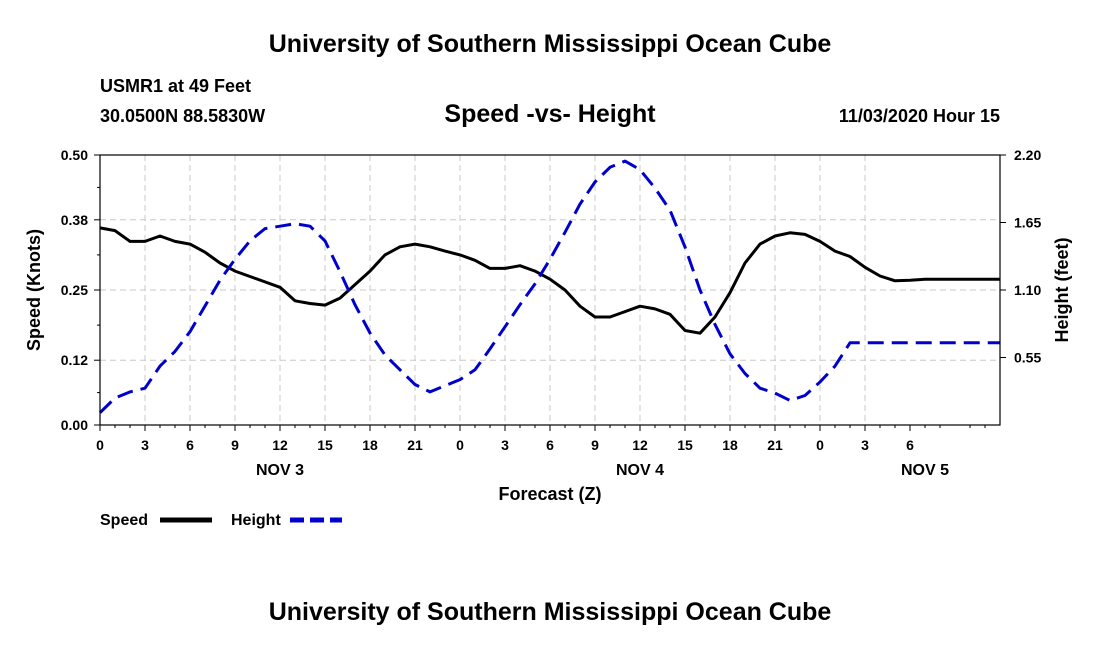 Image resolution: width=1100 pixels, height=650 pixels. Describe the element at coordinates (1062, 290) in the screenshot. I see `y-axis-right-label: Height (feet)` at that location.